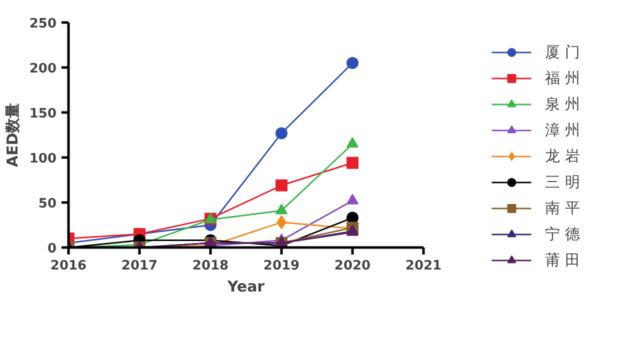  I want to click on legend-label: 南 平, so click(562, 208).